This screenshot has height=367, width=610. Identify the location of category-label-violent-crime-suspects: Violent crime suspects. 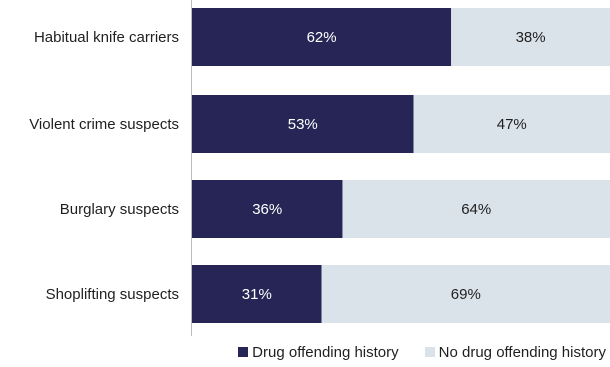
(104, 124).